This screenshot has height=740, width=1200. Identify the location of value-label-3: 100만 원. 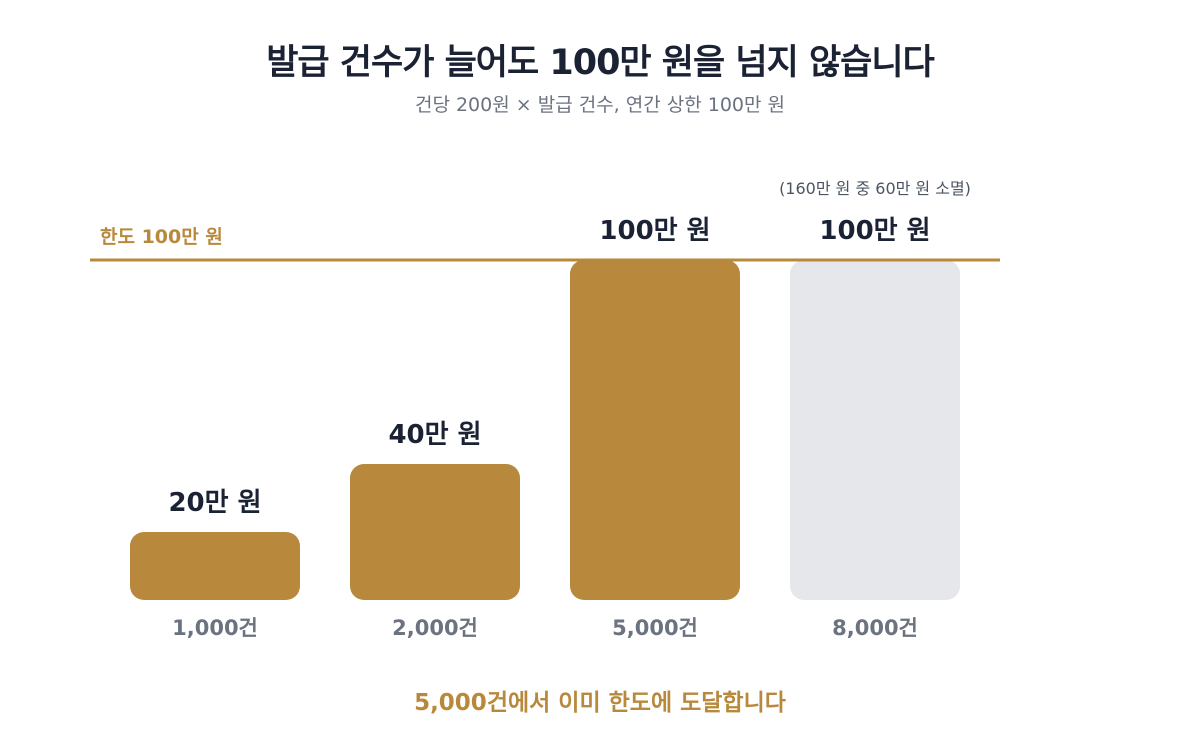
(654, 231).